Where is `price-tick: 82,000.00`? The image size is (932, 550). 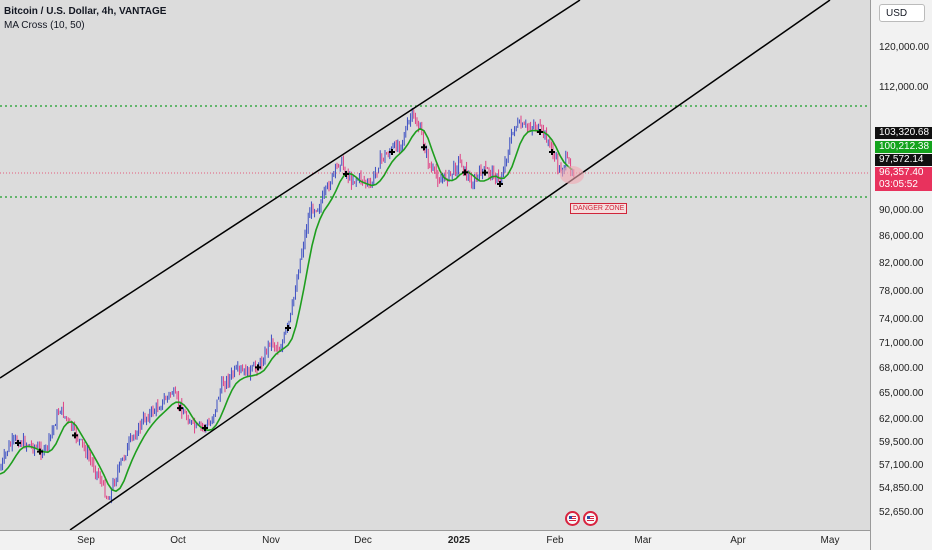
price-tick: 82,000.00 is located at coordinates (901, 263).